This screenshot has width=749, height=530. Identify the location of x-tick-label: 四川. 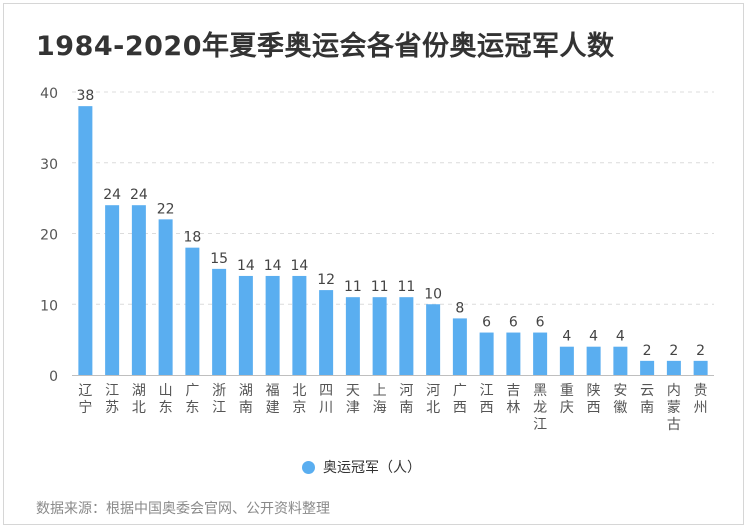
(326, 399).